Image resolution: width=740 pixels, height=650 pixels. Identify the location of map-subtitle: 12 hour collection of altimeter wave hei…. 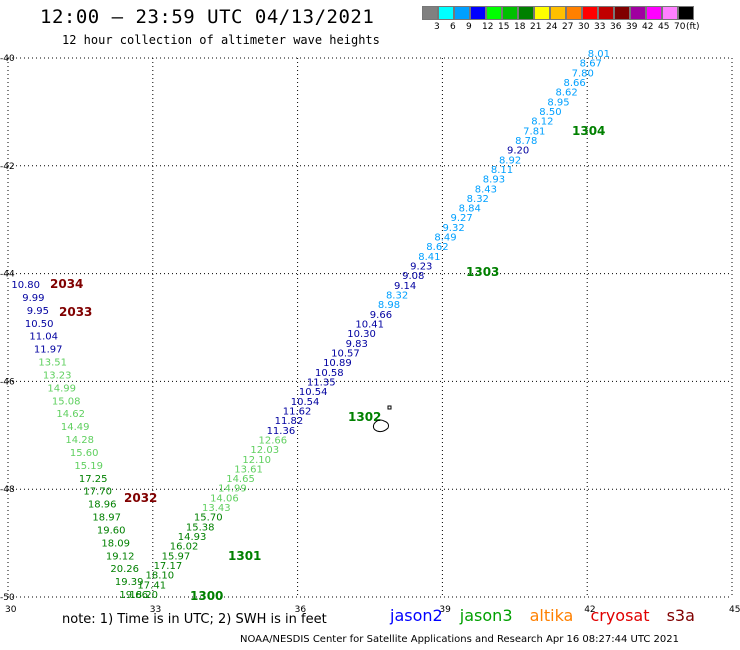
(221, 40).